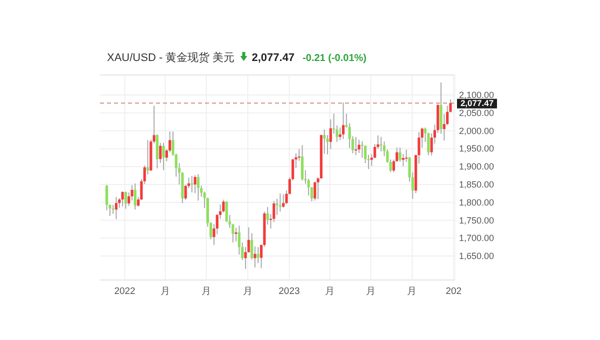  Describe the element at coordinates (334, 58) in the screenshot. I see `text: -0.21 (-0.01%)` at that location.